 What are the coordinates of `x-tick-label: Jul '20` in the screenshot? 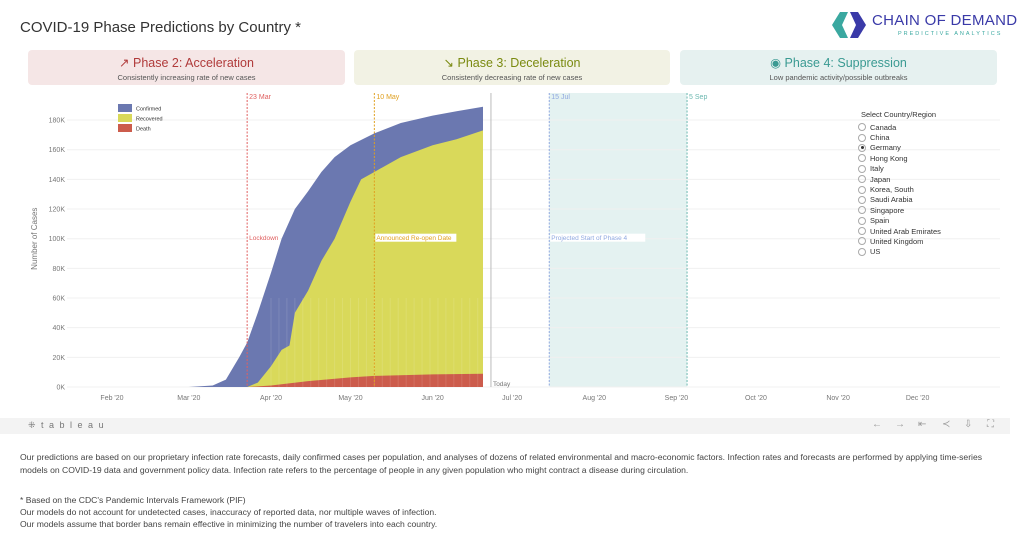 It's located at (512, 398).